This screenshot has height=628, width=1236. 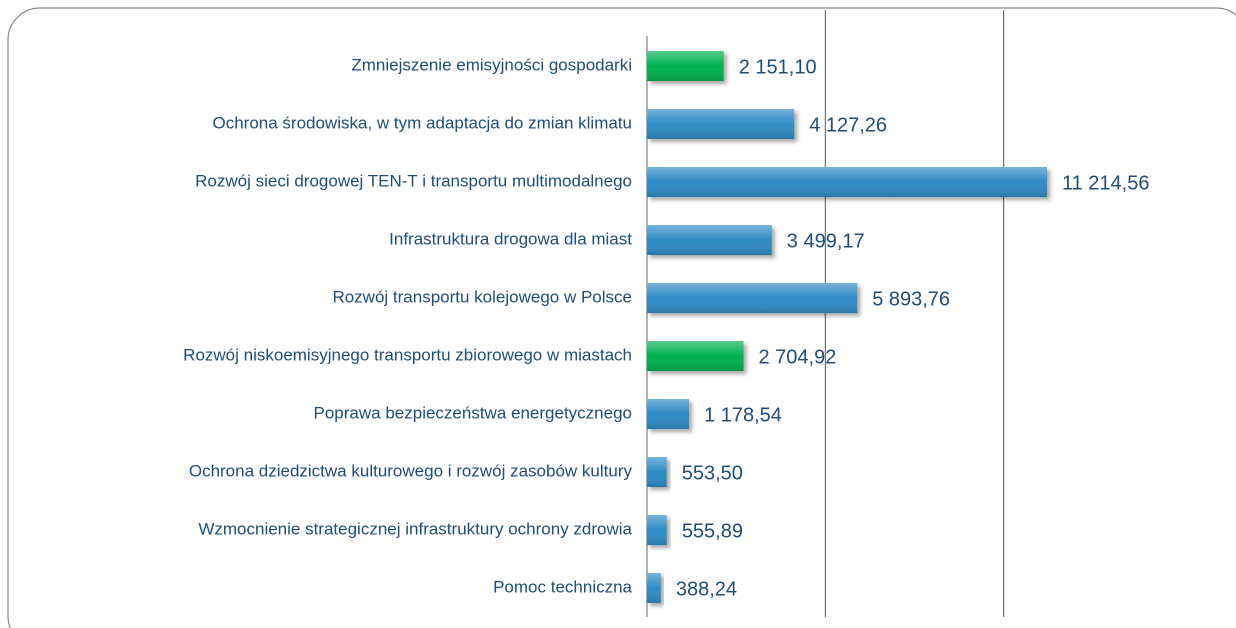 I want to click on category-label: Poprawa bezpieczeństwa energetycznego, so click(x=473, y=412).